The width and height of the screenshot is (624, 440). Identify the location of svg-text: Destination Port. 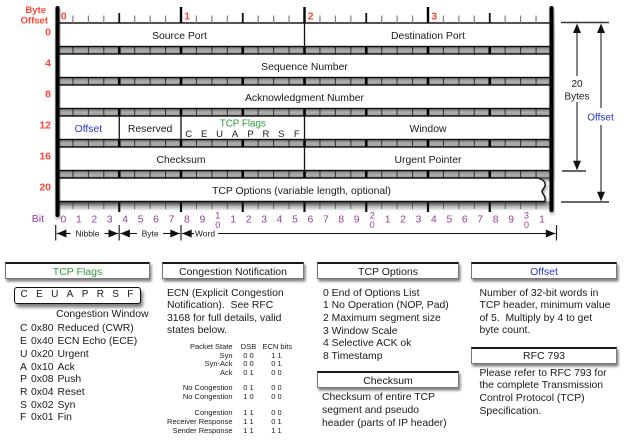
(428, 36).